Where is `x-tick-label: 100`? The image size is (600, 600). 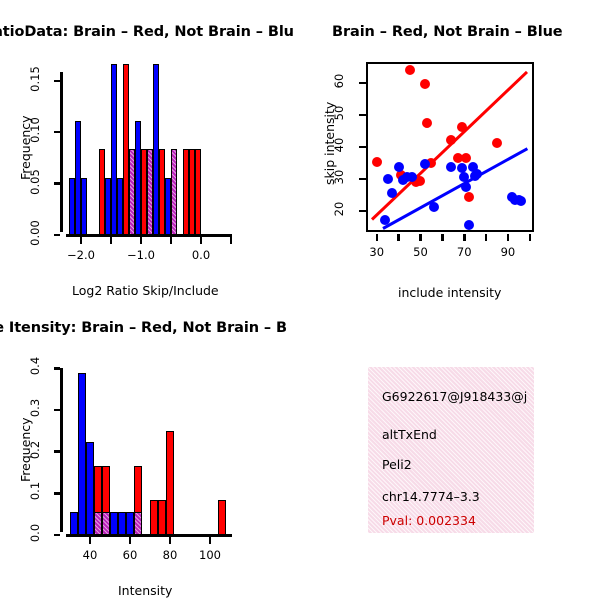
x-tick-label: 100 is located at coordinates (210, 555).